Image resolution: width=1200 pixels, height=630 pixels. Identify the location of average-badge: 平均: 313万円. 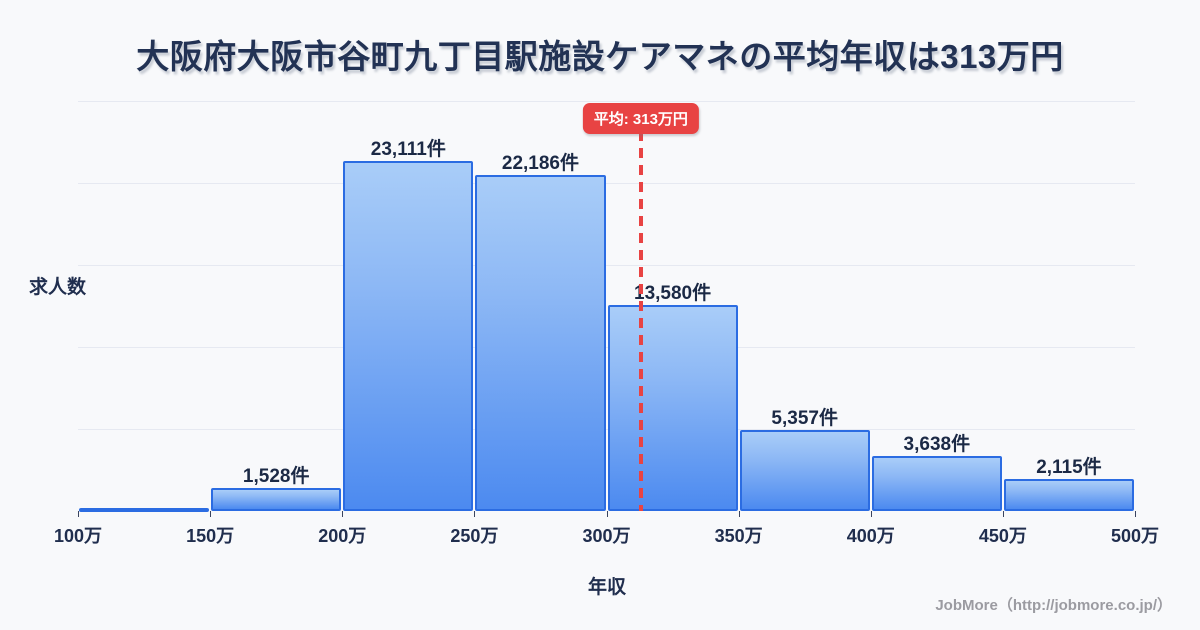
(640, 118).